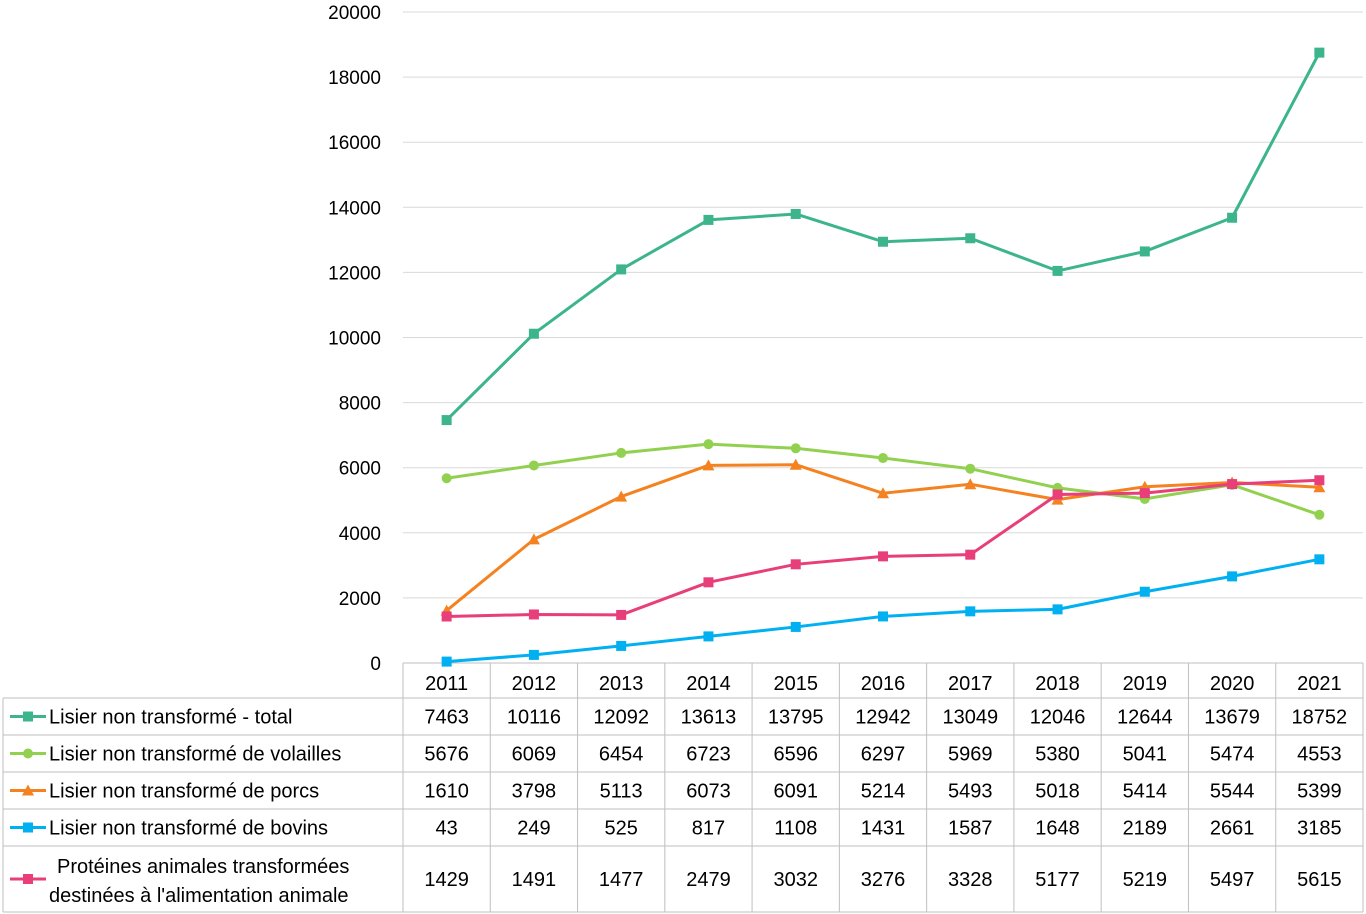  I want to click on table-cell-value: 249, so click(533, 829).